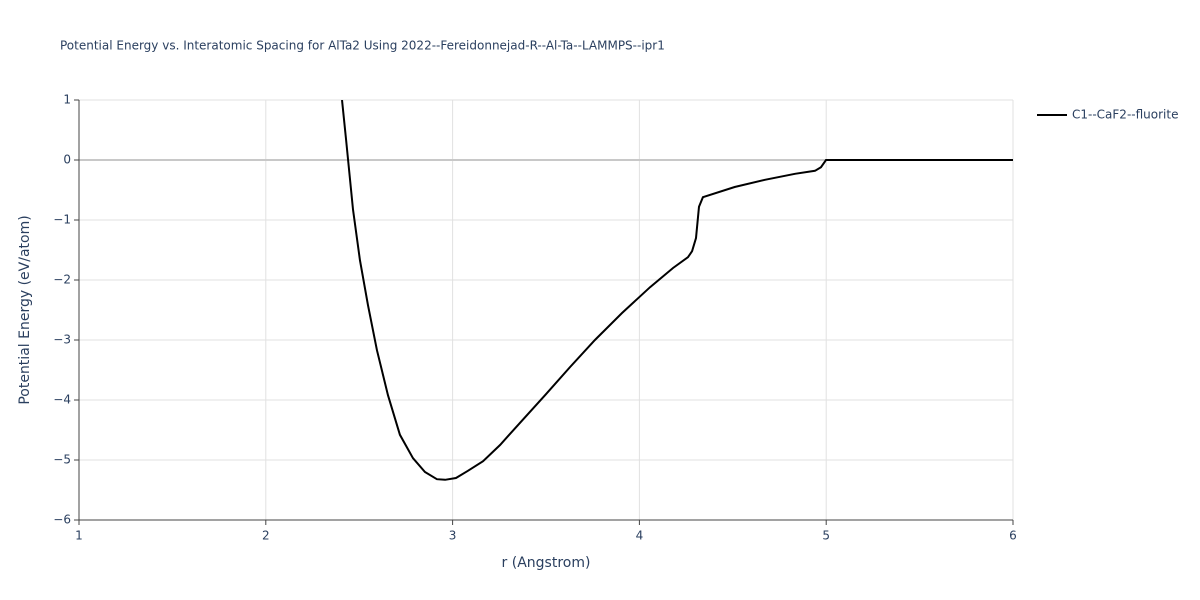  Describe the element at coordinates (62, 340) in the screenshot. I see `y-tick-label: −3` at that location.